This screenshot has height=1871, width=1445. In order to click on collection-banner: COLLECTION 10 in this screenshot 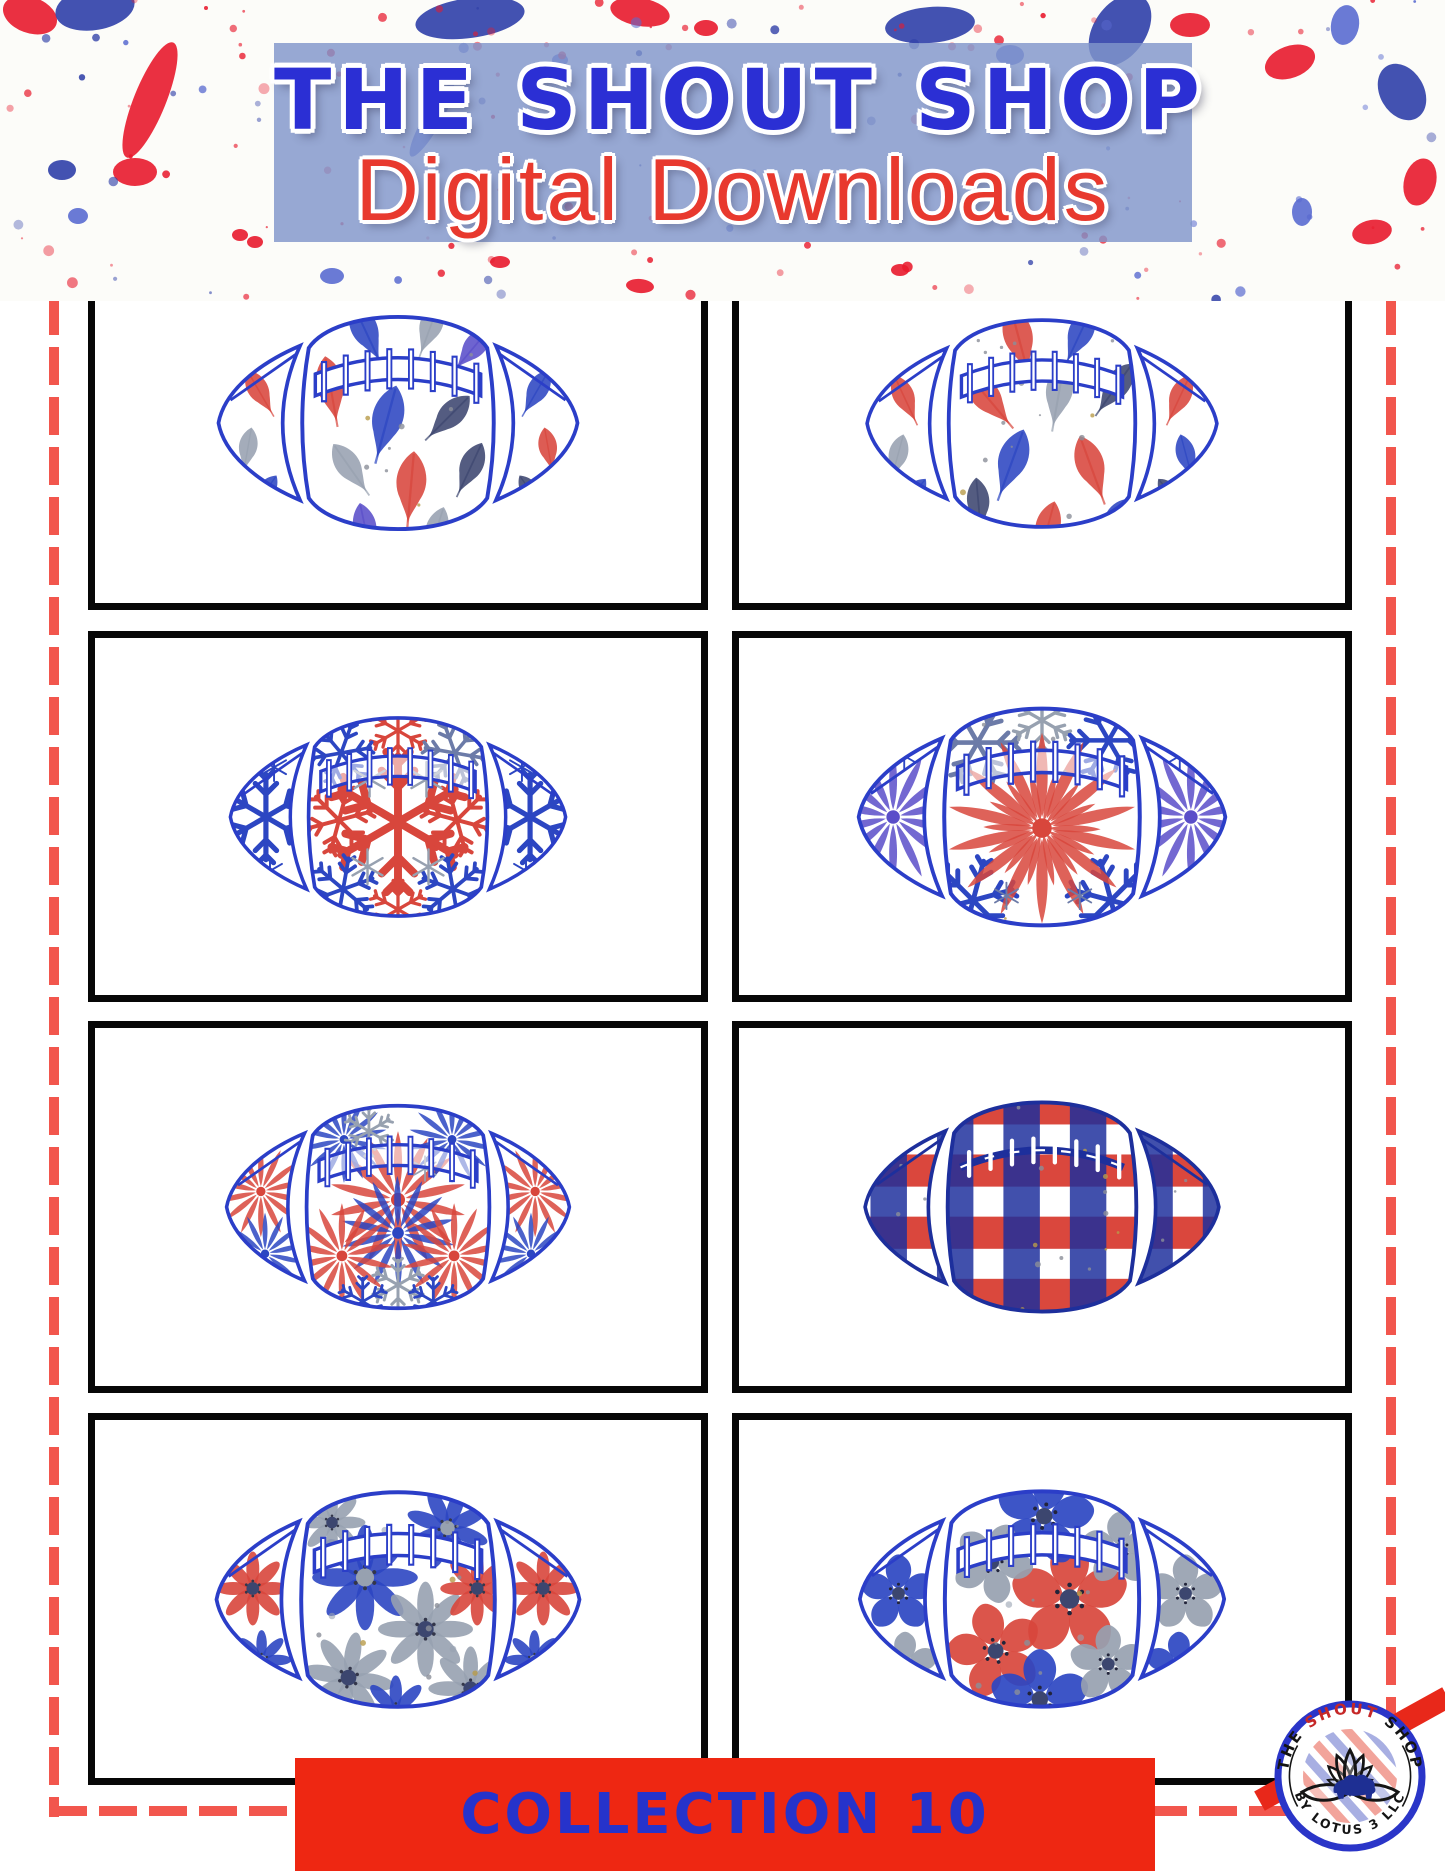, I will do `click(725, 1814)`.